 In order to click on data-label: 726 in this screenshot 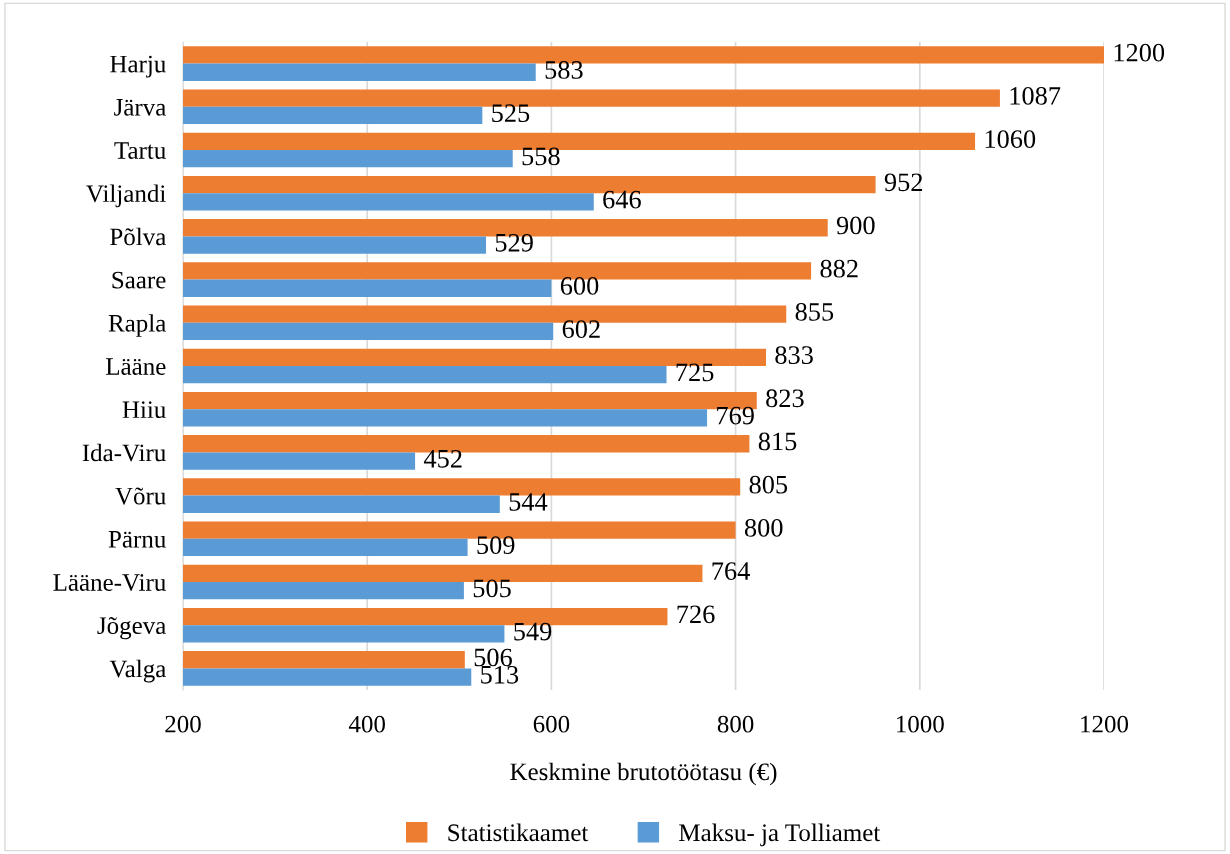, I will do `click(696, 614)`.